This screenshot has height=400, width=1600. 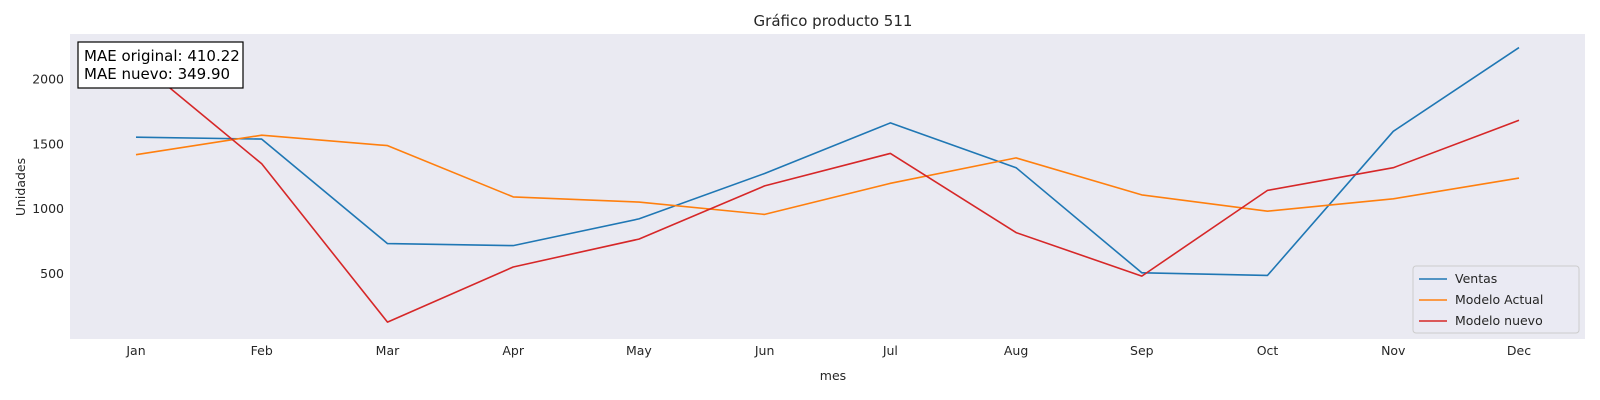 What do you see at coordinates (48, 208) in the screenshot?
I see `y-tick-label: 1000` at bounding box center [48, 208].